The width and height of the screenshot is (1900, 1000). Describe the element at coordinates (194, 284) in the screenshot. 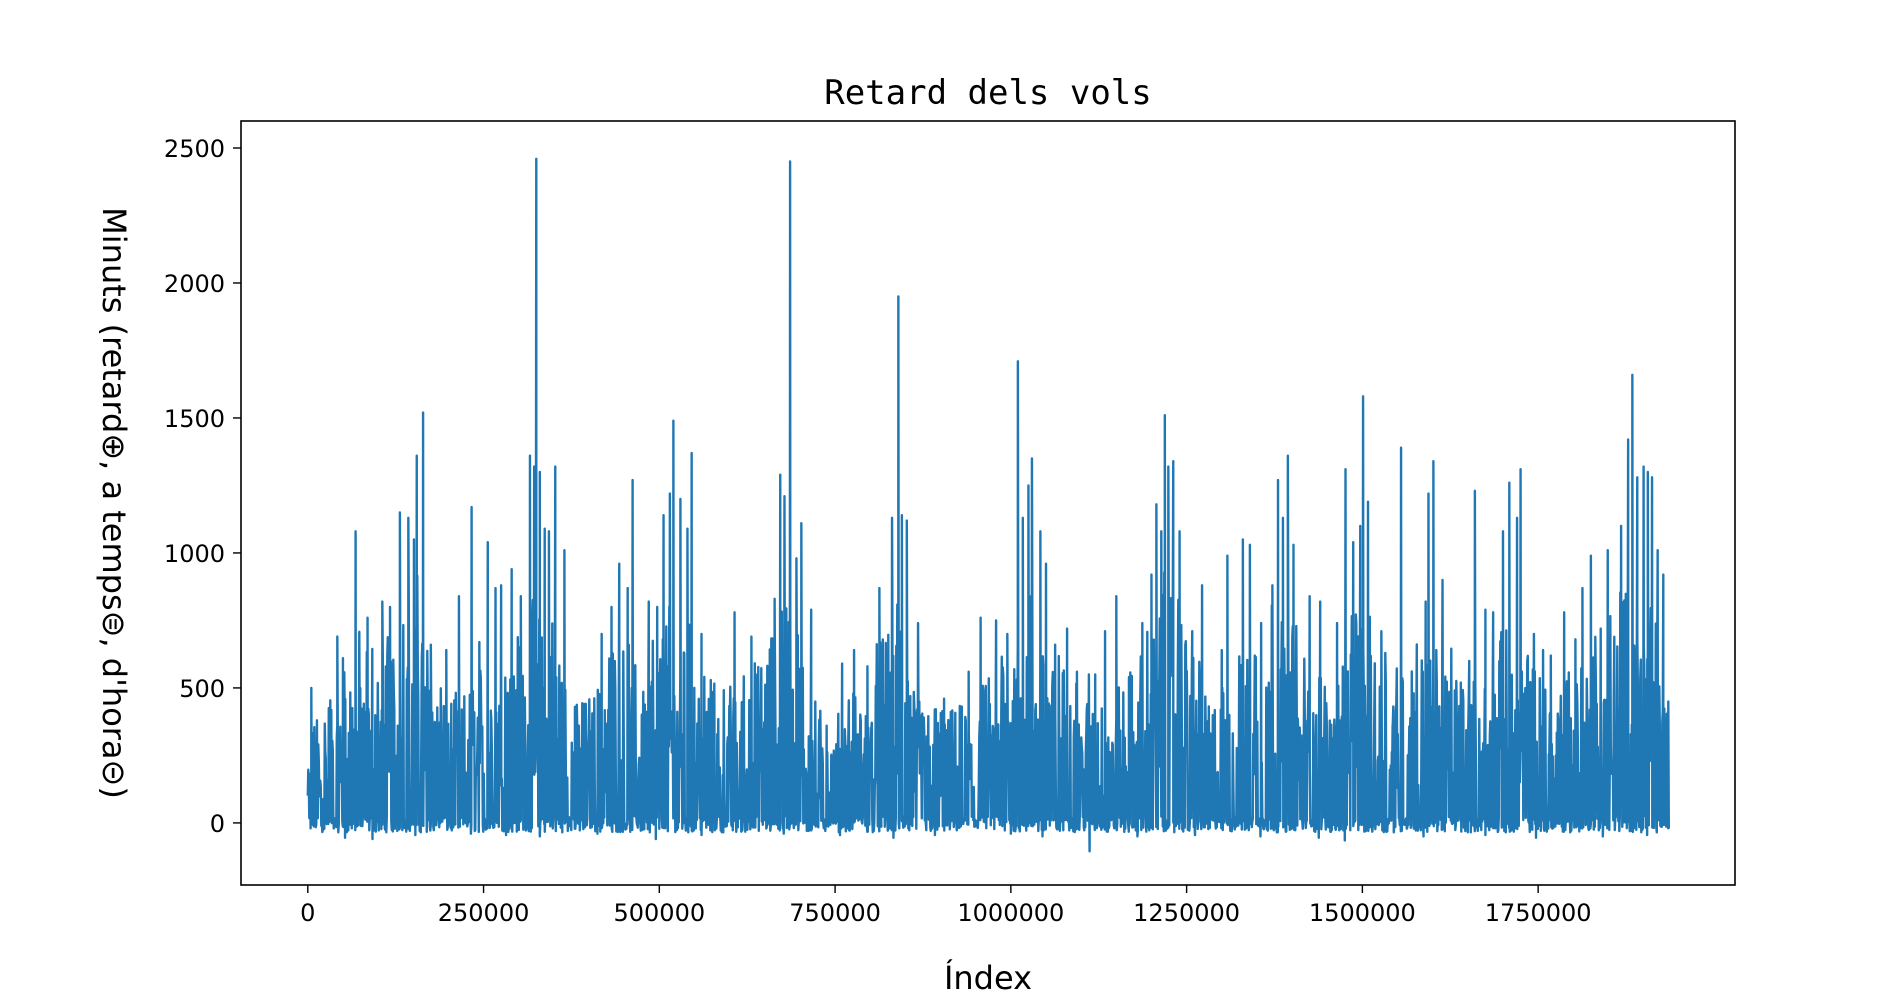

I see `y-tick-label: 2000` at that location.